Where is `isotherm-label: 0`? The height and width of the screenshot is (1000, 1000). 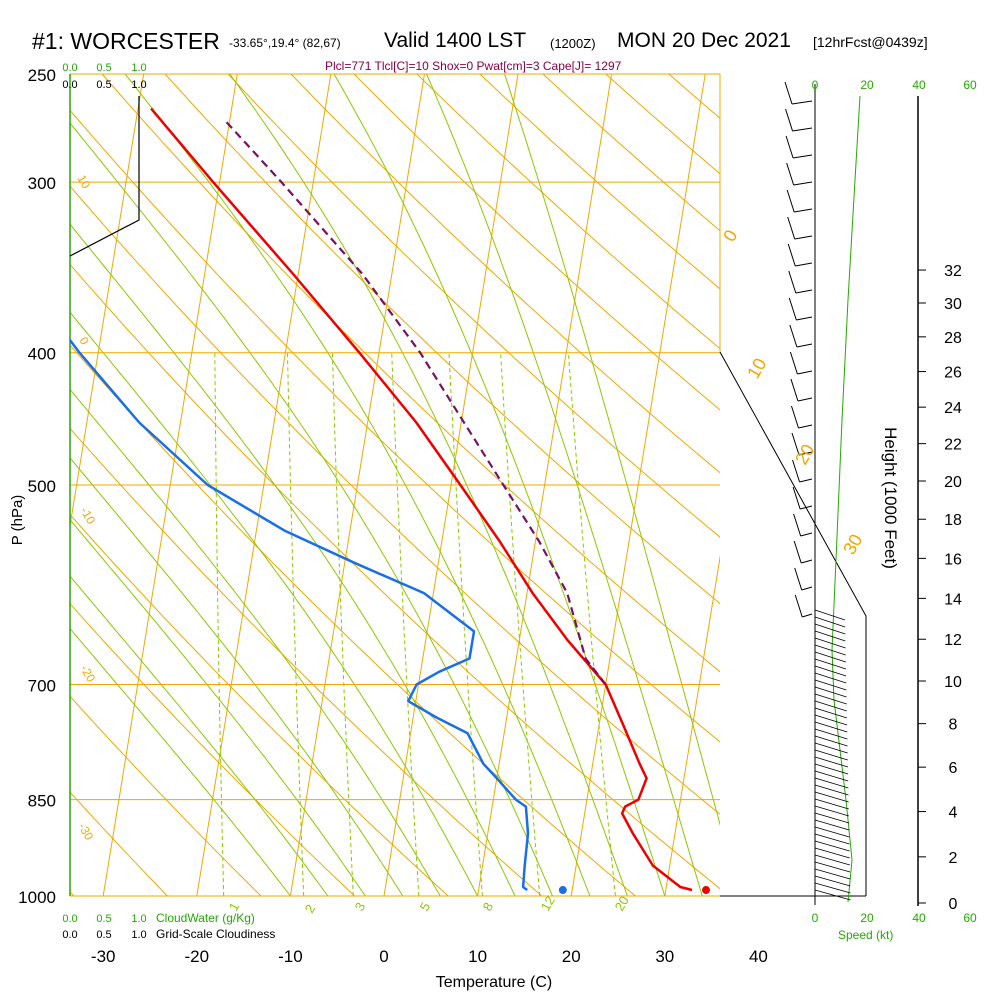
isotherm-label: 0 is located at coordinates (84, 341).